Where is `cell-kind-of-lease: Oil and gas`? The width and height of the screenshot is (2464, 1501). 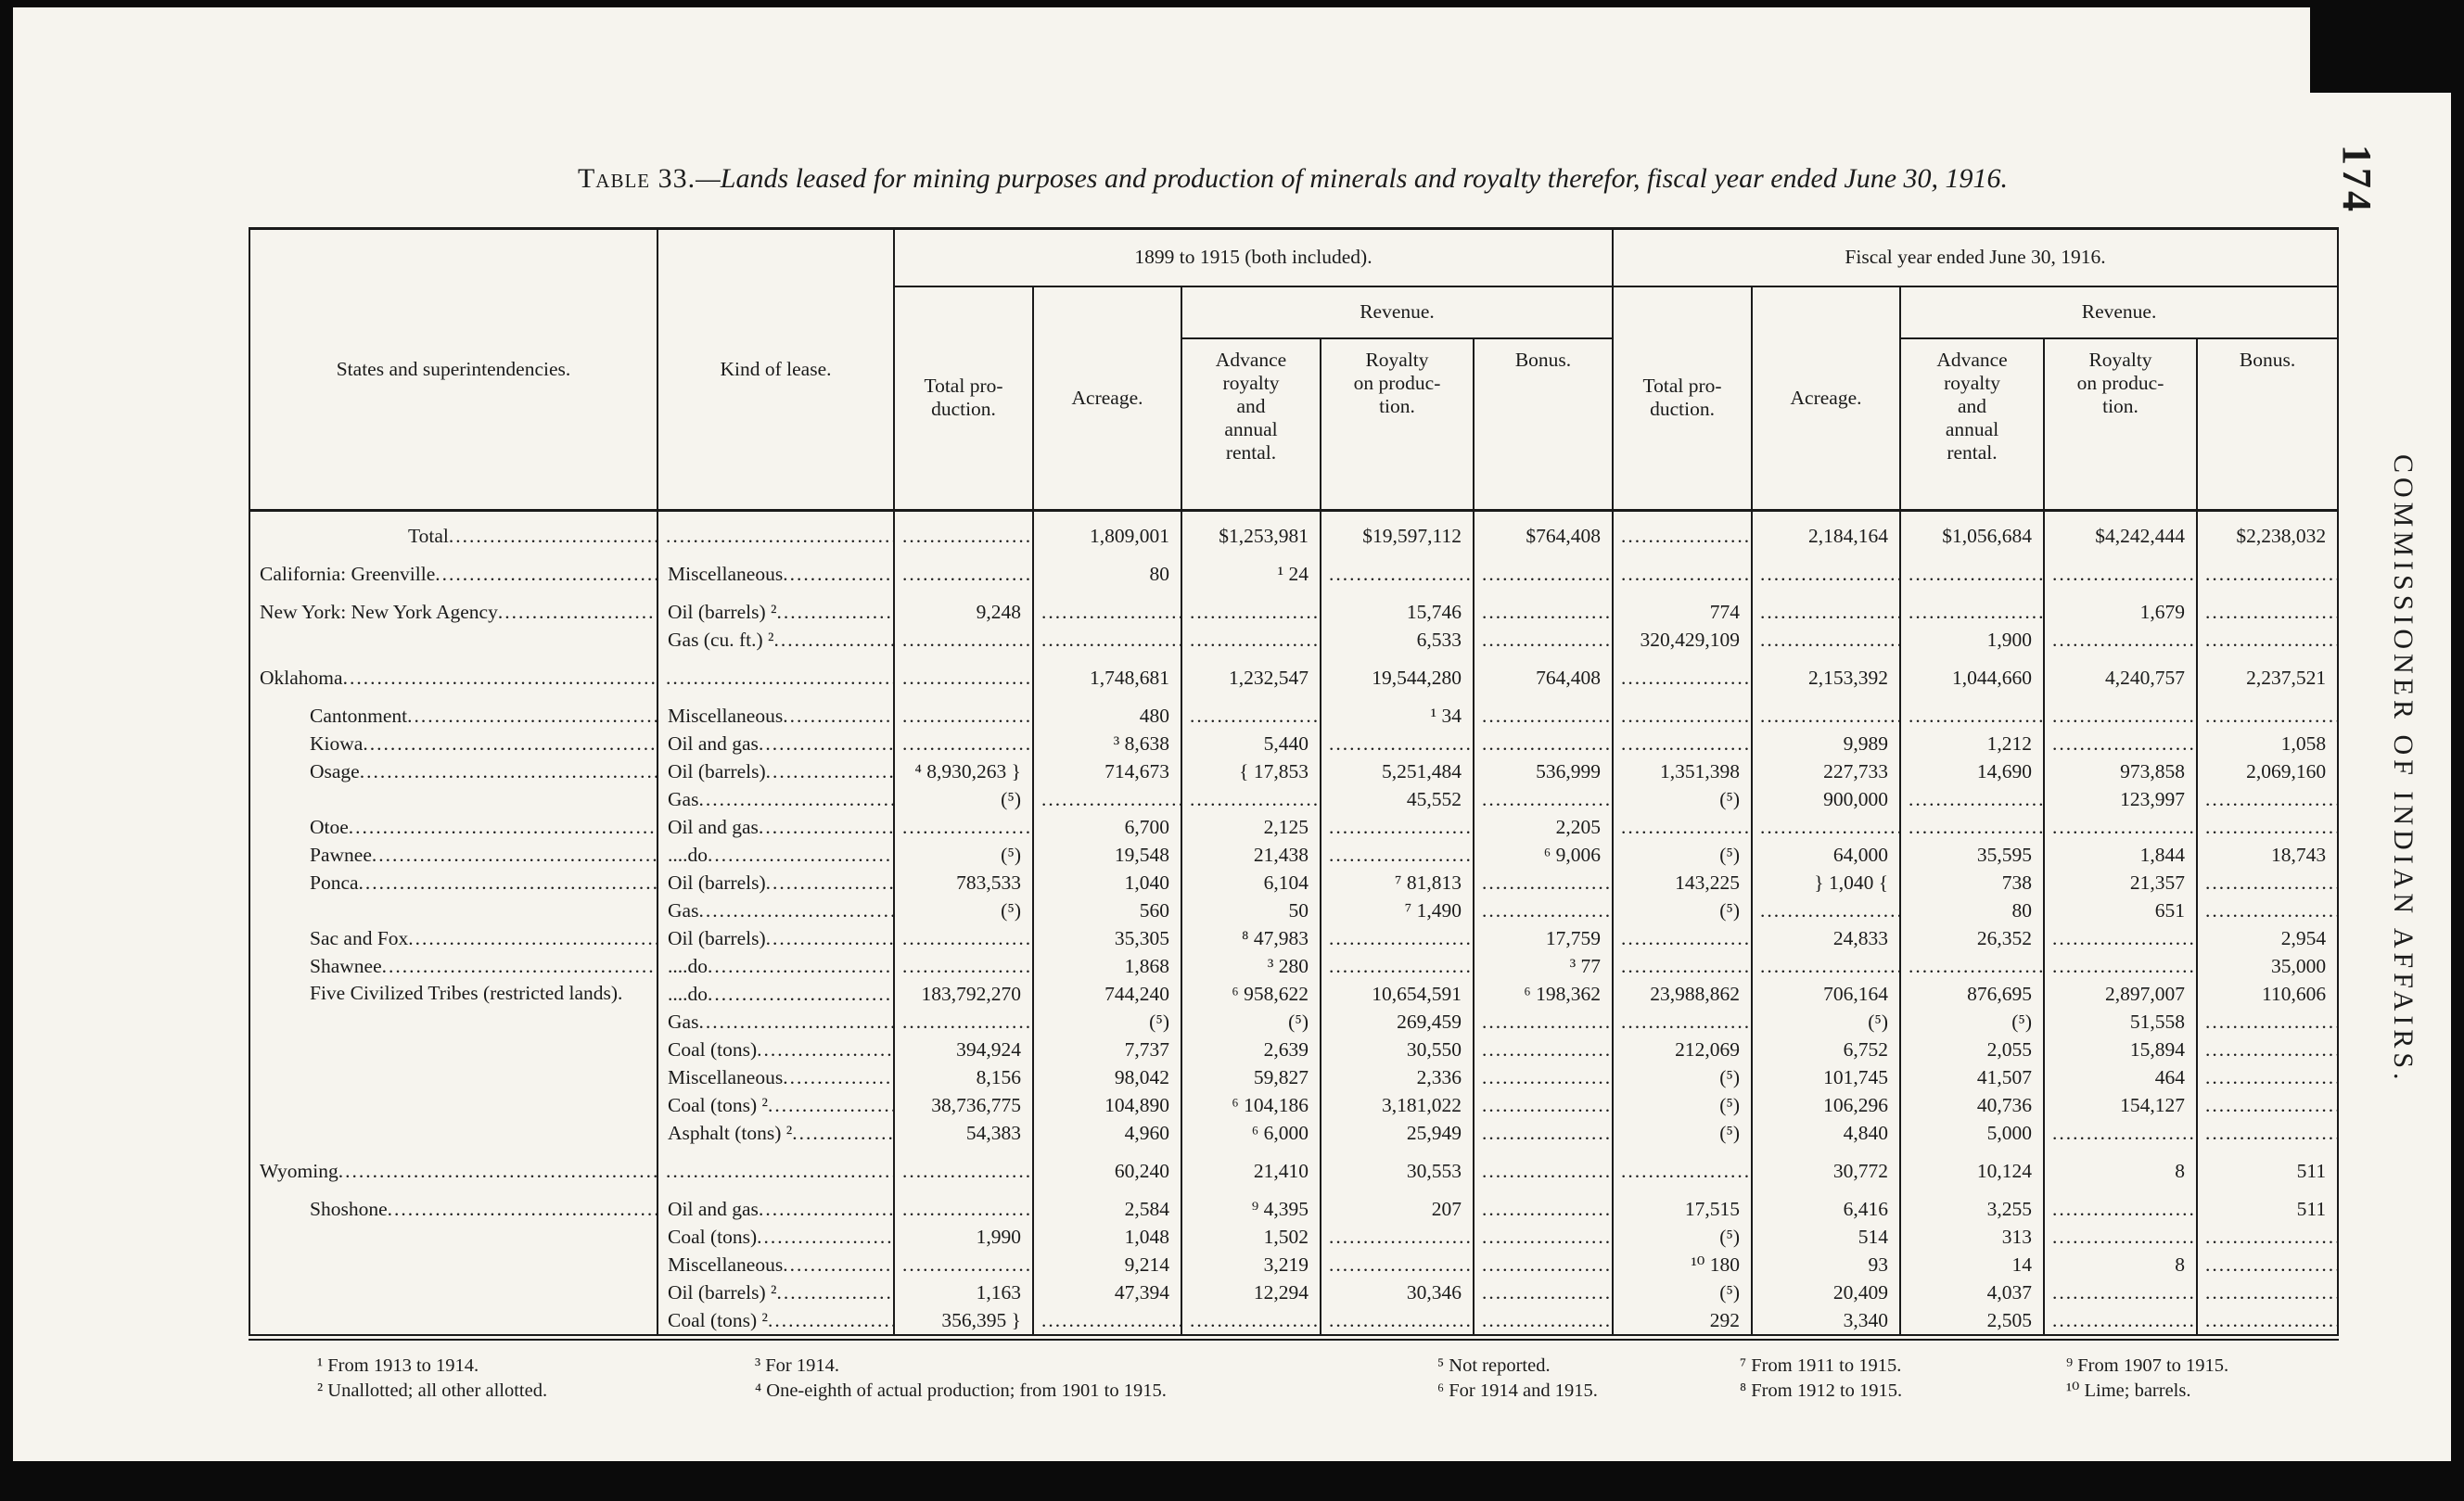 cell-kind-of-lease: Oil and gas is located at coordinates (776, 1204).